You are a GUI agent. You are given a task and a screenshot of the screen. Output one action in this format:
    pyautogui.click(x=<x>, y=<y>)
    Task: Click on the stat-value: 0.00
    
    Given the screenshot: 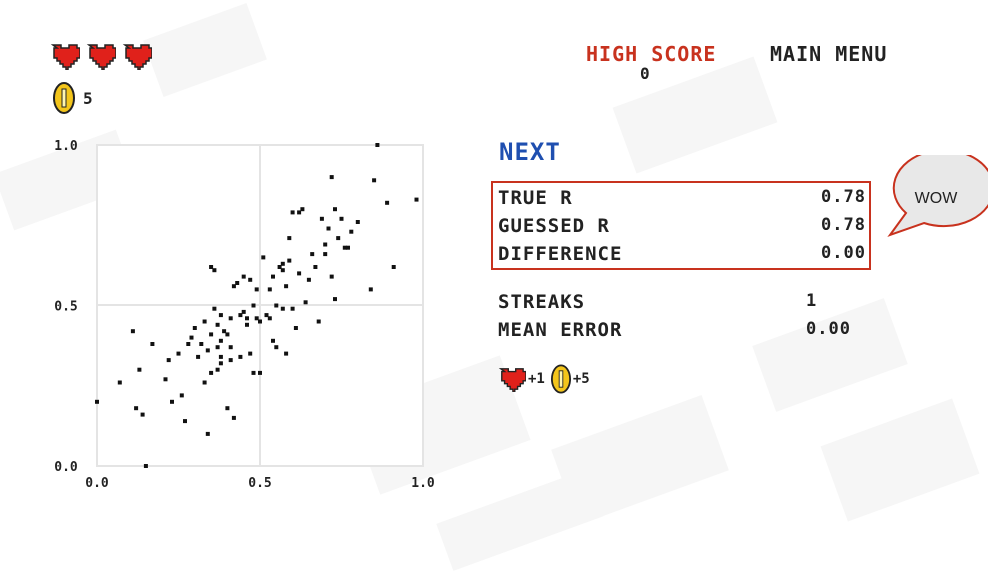 What is the action you would take?
    pyautogui.click(x=828, y=329)
    